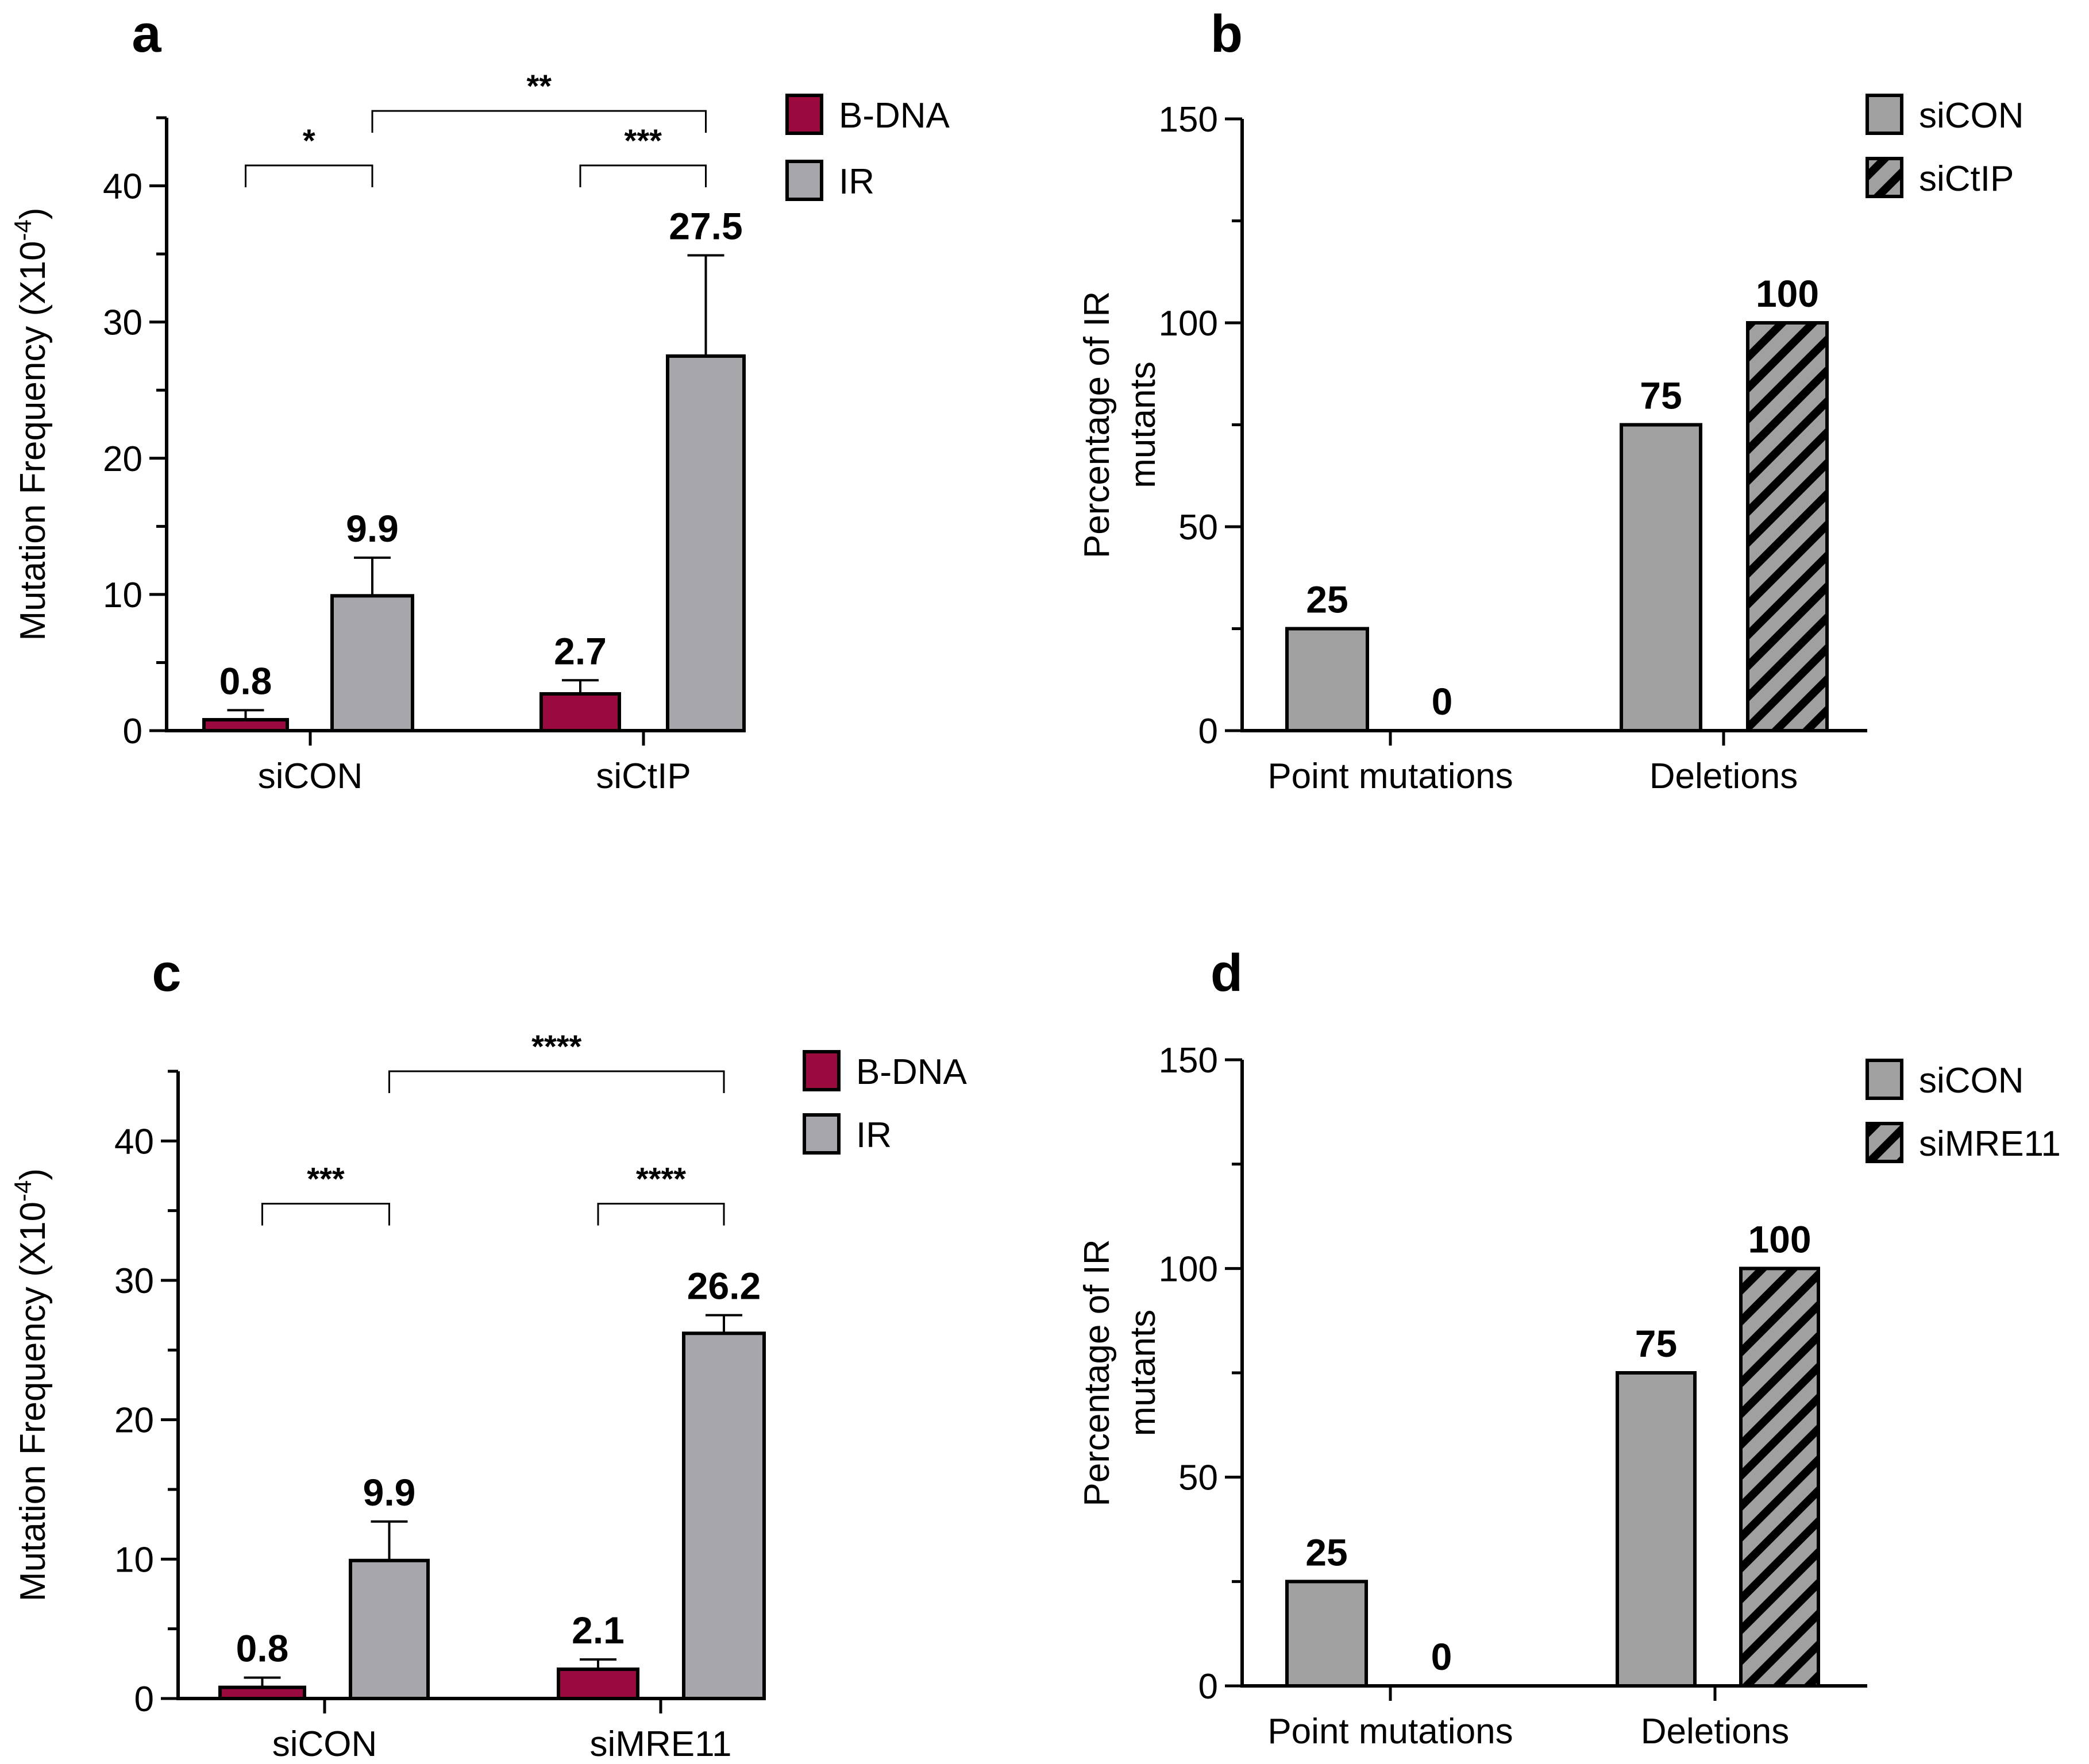 The height and width of the screenshot is (1764, 2089). What do you see at coordinates (599, 1630) in the screenshot?
I see `data-label: 2.1` at bounding box center [599, 1630].